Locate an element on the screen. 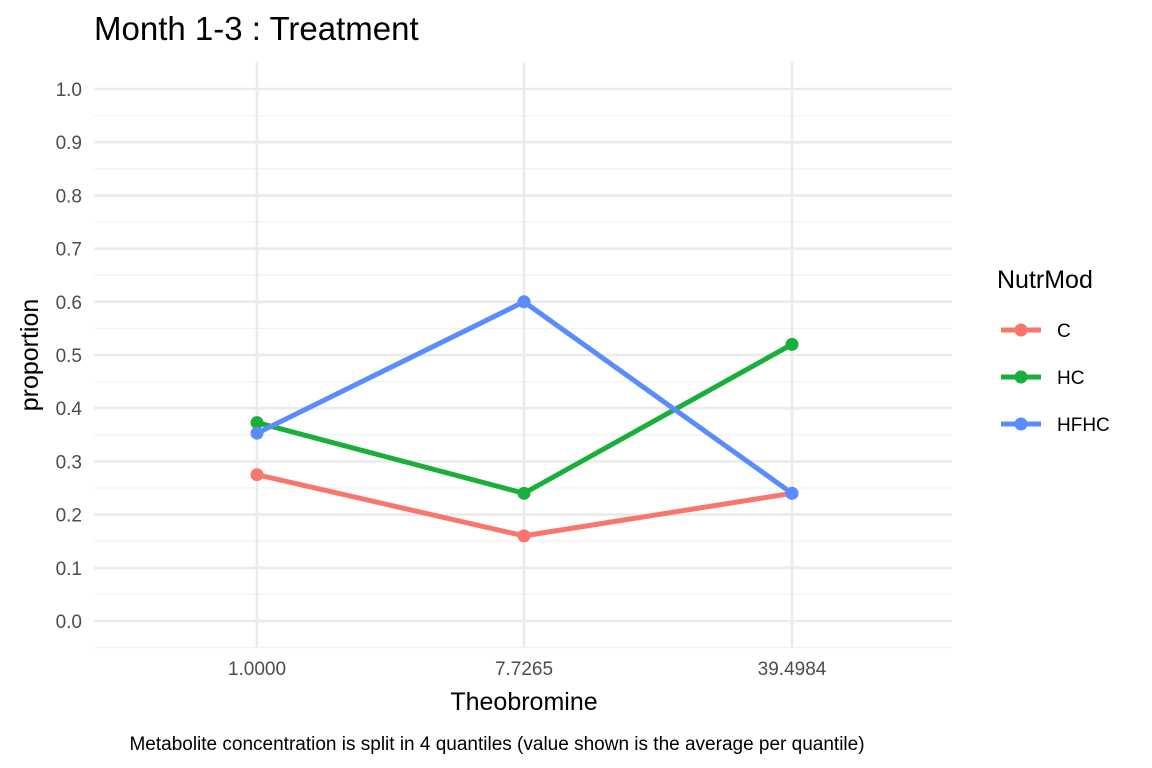  legend: NutrMod C HC HFHC is located at coordinates (1053, 351).